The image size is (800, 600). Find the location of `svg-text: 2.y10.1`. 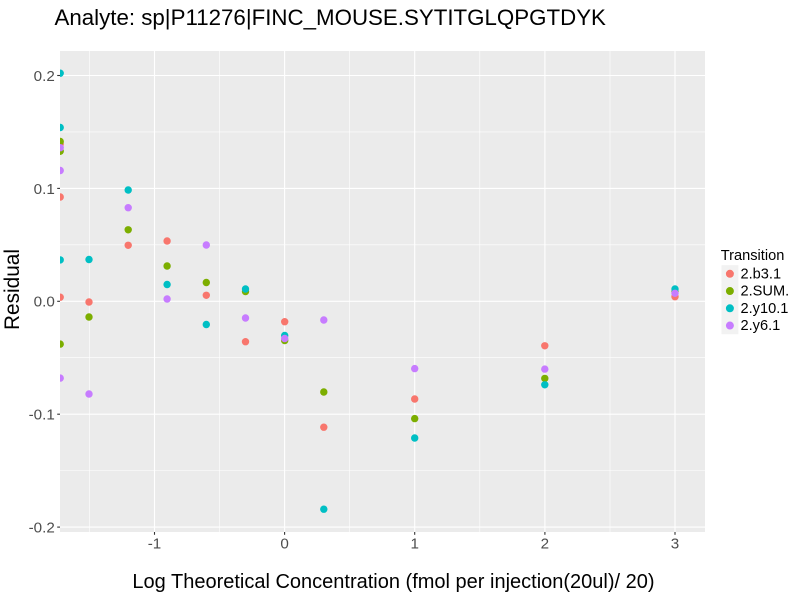

svg-text: 2.y10.1 is located at coordinates (765, 309).